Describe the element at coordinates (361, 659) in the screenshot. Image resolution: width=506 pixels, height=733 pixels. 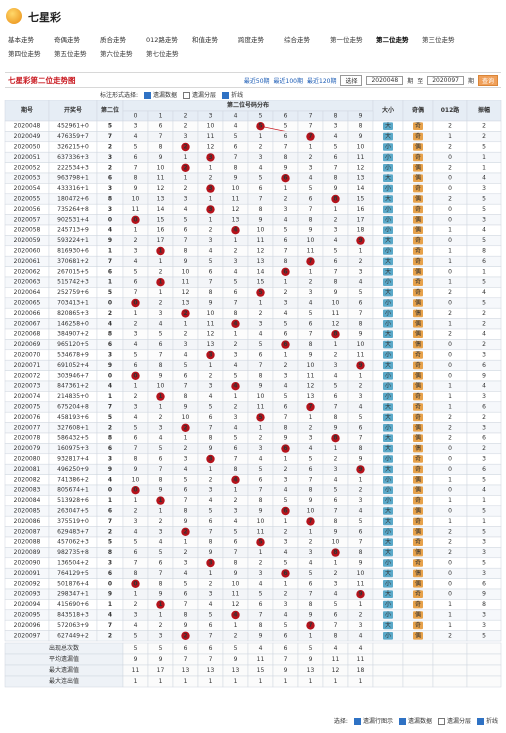
I see `stat-value: 11` at that location.